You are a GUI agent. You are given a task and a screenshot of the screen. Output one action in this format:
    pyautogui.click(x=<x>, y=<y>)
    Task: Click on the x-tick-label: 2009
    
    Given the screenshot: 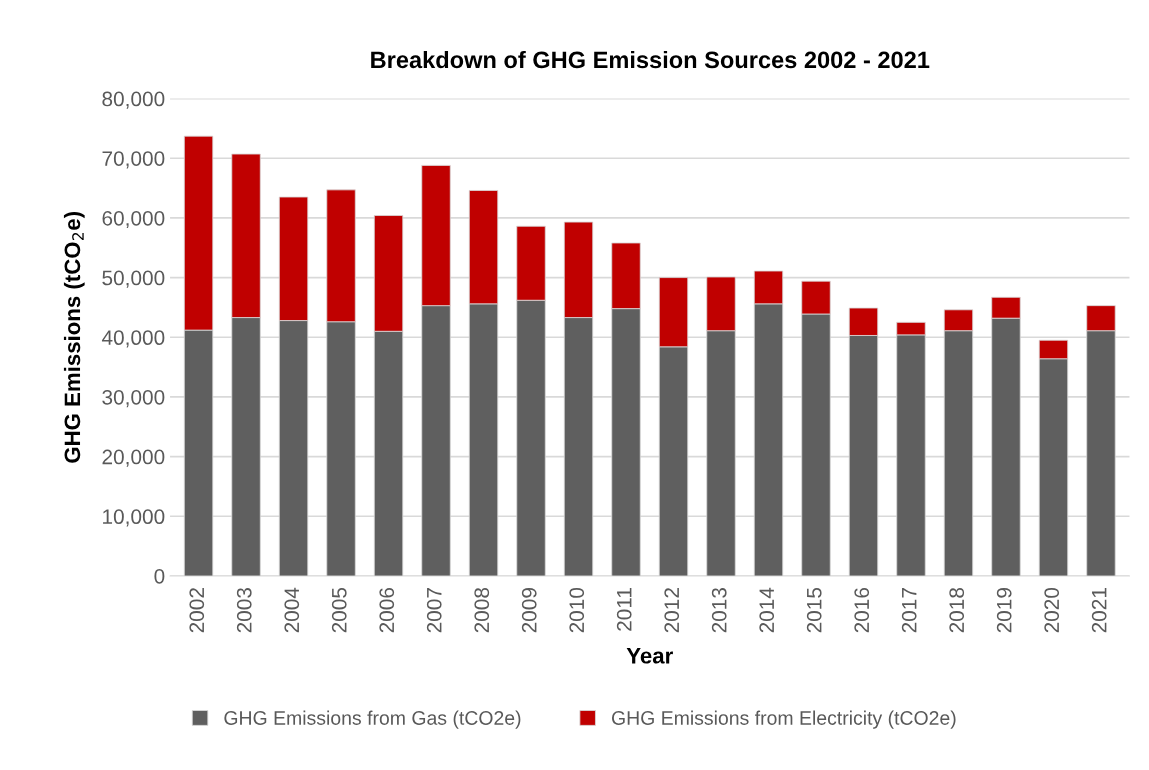 What is the action you would take?
    pyautogui.click(x=529, y=610)
    